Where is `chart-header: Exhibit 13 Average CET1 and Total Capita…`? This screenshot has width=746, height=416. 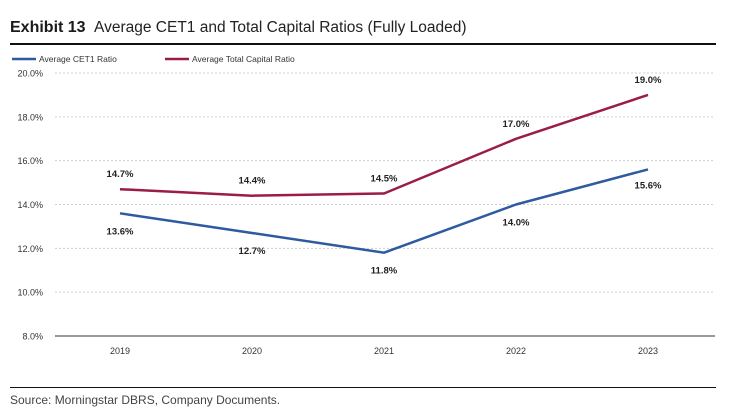
chart-header: Exhibit 13 Average CET1 and Total Capita… is located at coordinates (238, 28).